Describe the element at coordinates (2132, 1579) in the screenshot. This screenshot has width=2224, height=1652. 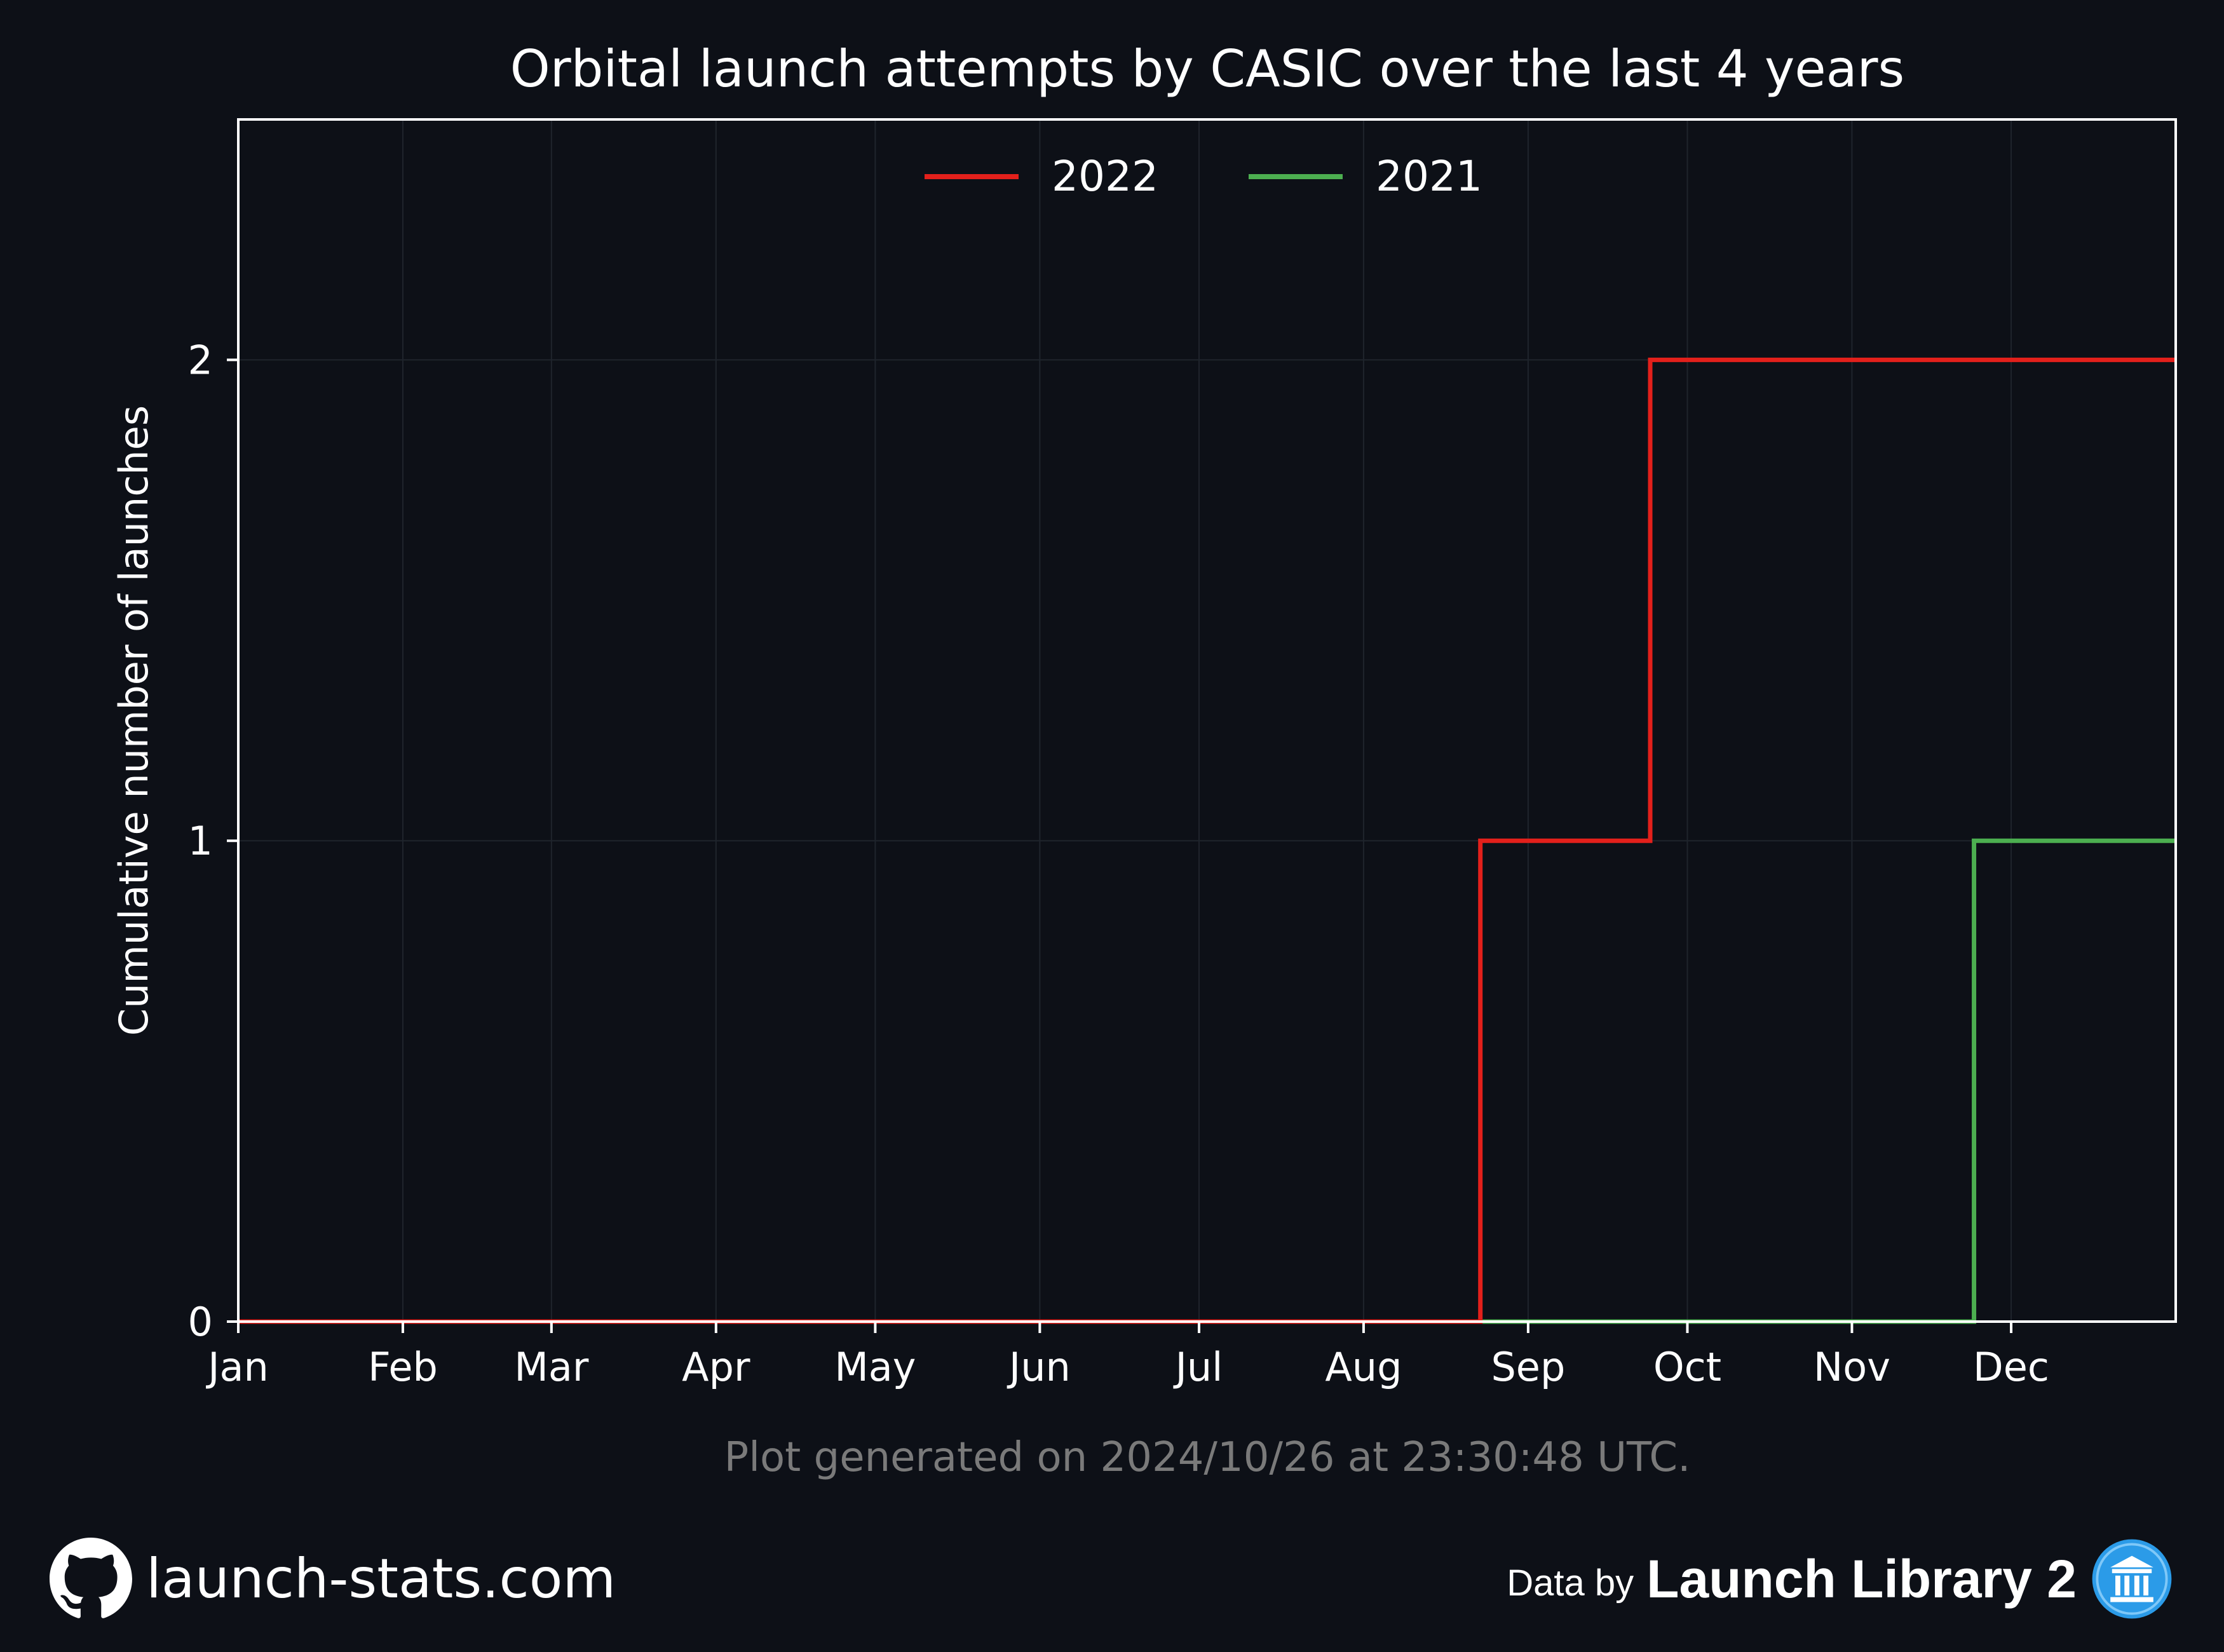
I see `launch-library-icon` at that location.